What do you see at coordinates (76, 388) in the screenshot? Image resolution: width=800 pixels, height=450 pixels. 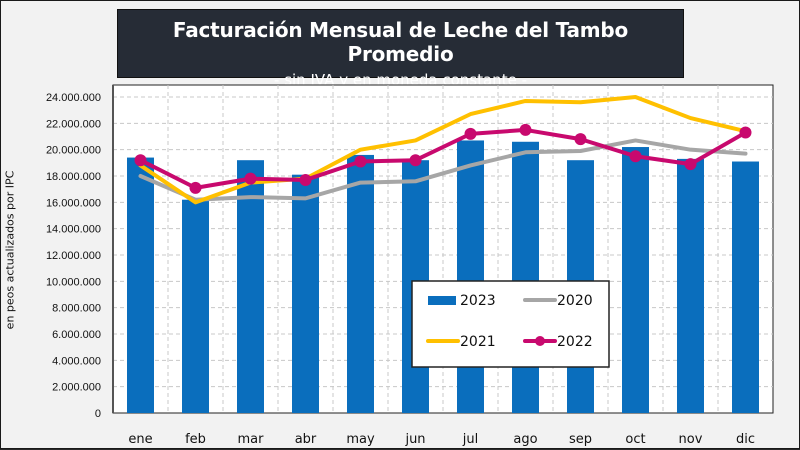 I see `y-tick-label: 2.000.000` at bounding box center [76, 388].